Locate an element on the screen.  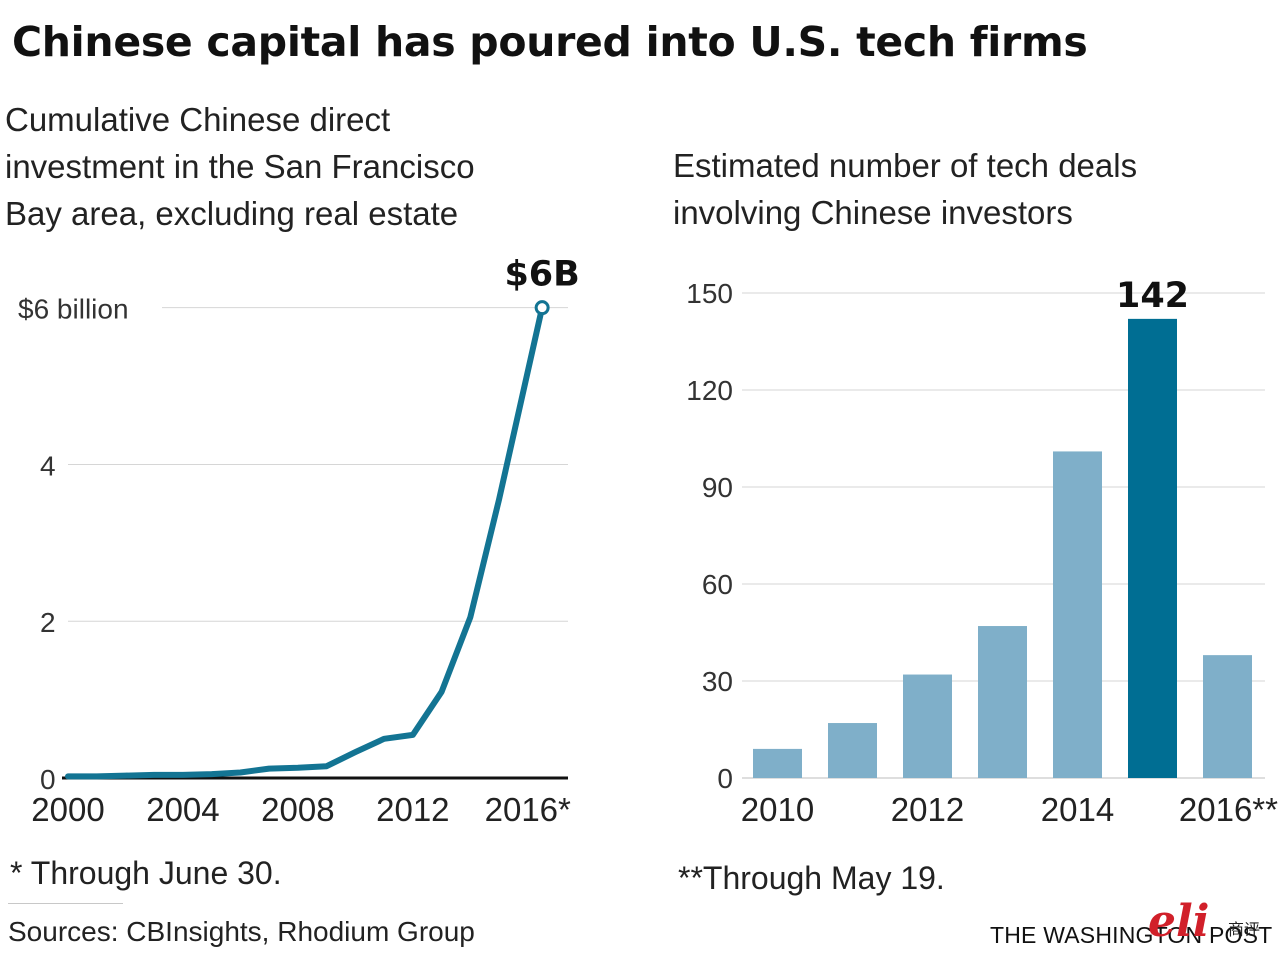
line-chart-subtitle-line-2: investment in the San Francisco is located at coordinates (240, 166).